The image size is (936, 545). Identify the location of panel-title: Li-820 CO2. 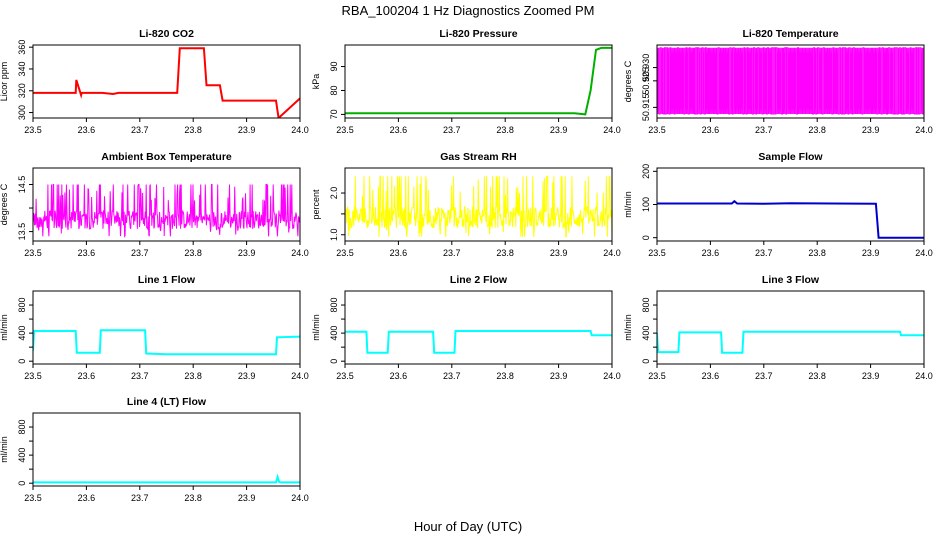
(166, 34).